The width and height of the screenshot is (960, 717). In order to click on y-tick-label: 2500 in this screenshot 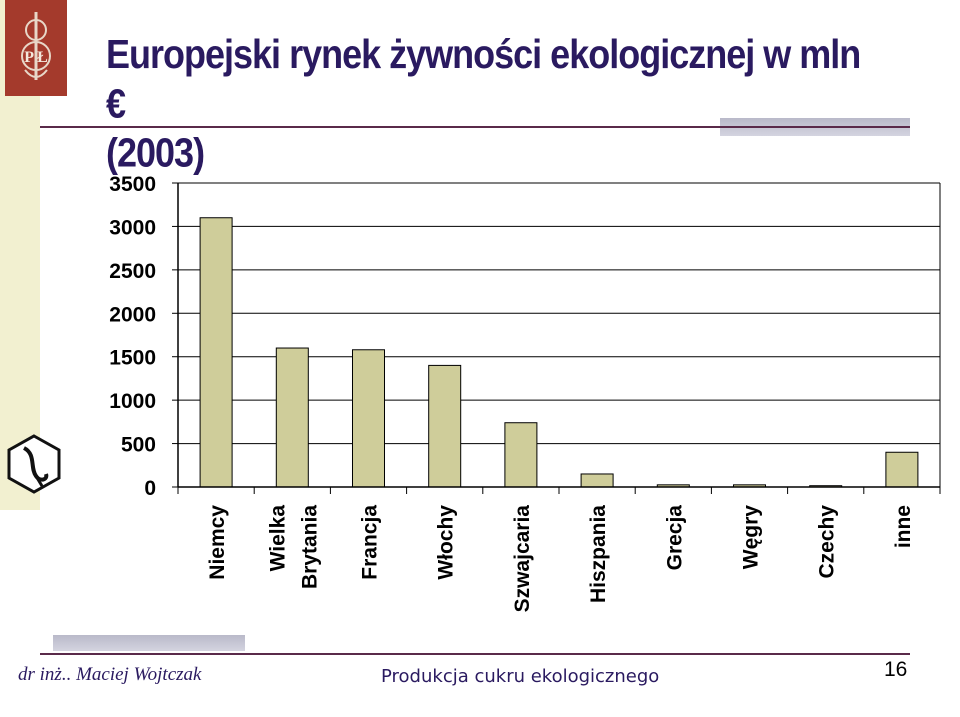, I will do `click(132, 271)`.